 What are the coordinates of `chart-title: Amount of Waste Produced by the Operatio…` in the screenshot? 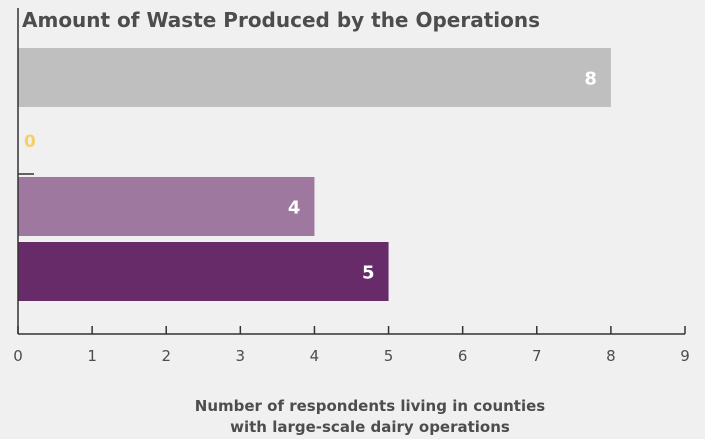 It's located at (281, 20).